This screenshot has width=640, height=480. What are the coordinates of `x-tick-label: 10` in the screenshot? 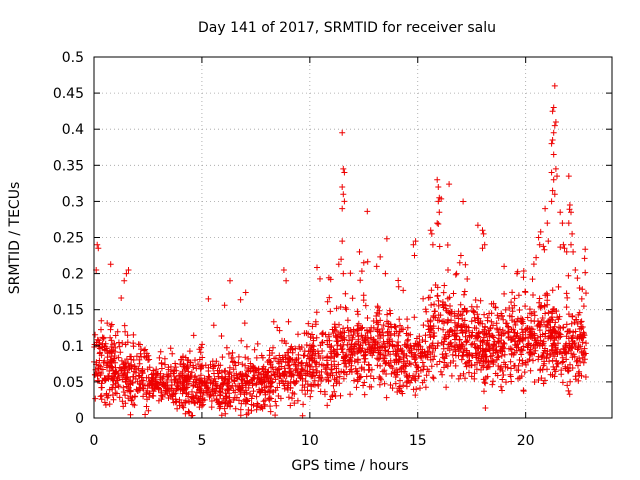 It's located at (310, 441).